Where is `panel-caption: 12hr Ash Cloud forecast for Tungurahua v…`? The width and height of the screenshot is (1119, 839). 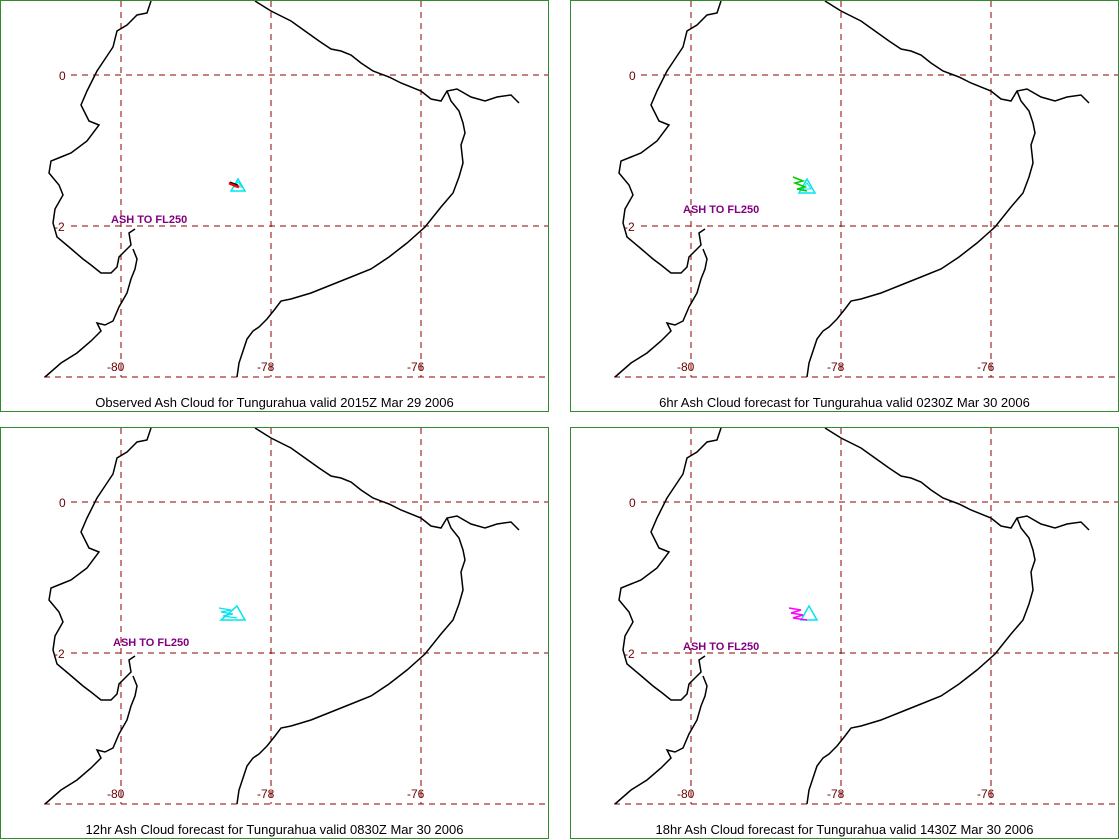 panel-caption: 12hr Ash Cloud forecast for Tungurahua v… is located at coordinates (274, 829).